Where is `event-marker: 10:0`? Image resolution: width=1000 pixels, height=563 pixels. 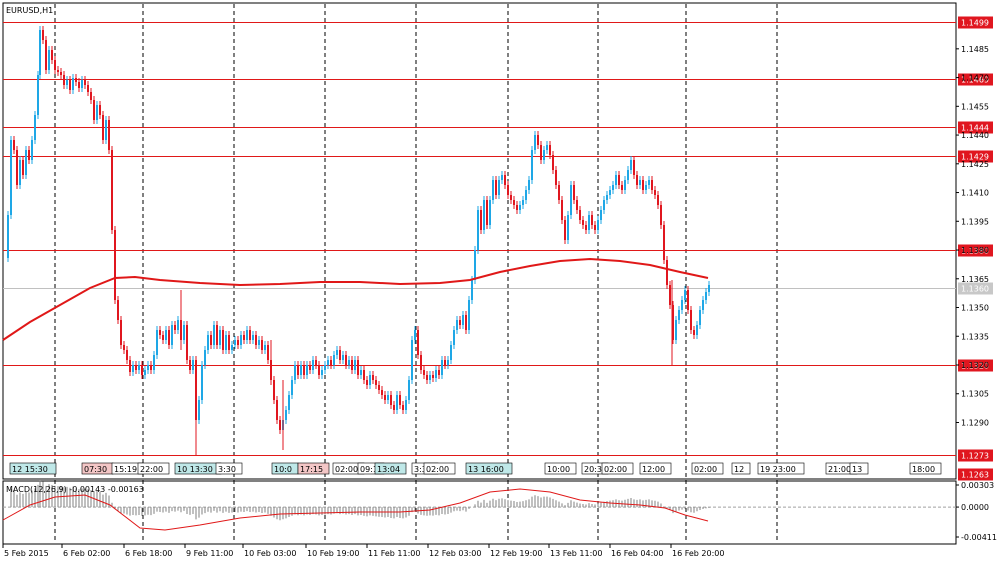
event-marker: 10:0 is located at coordinates (285, 468).